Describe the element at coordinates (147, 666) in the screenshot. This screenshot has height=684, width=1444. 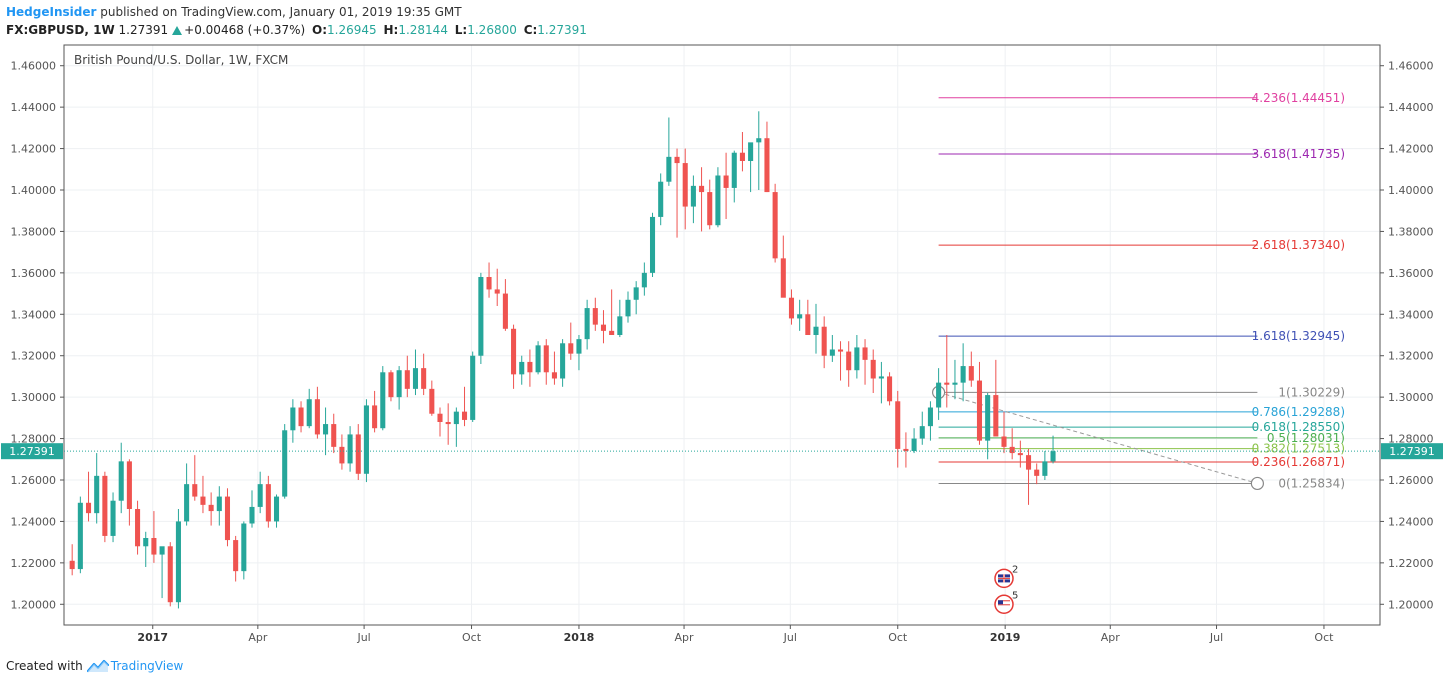
I see `tradingview-brand: TradingView` at that location.